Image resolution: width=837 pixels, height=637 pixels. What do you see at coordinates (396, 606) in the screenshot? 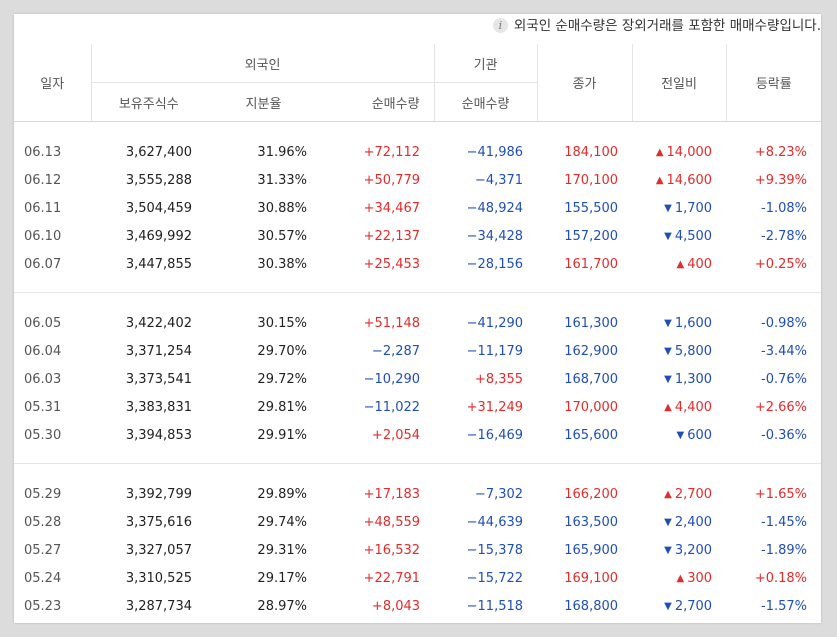
I see `row-foreign-net: +8,043` at bounding box center [396, 606].